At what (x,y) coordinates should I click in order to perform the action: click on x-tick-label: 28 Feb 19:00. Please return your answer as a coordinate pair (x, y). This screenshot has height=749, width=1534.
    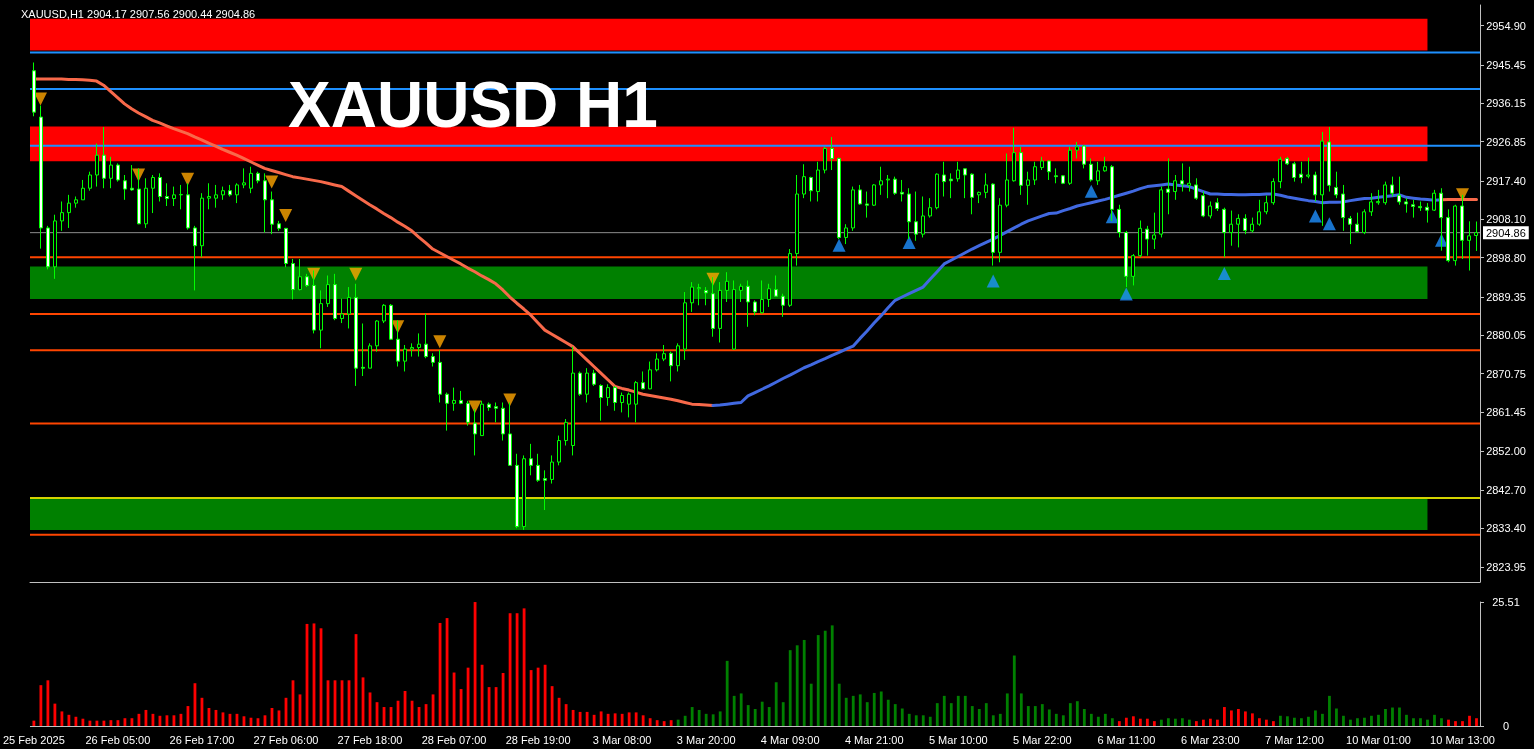
    Looking at the image, I should click on (538, 739).